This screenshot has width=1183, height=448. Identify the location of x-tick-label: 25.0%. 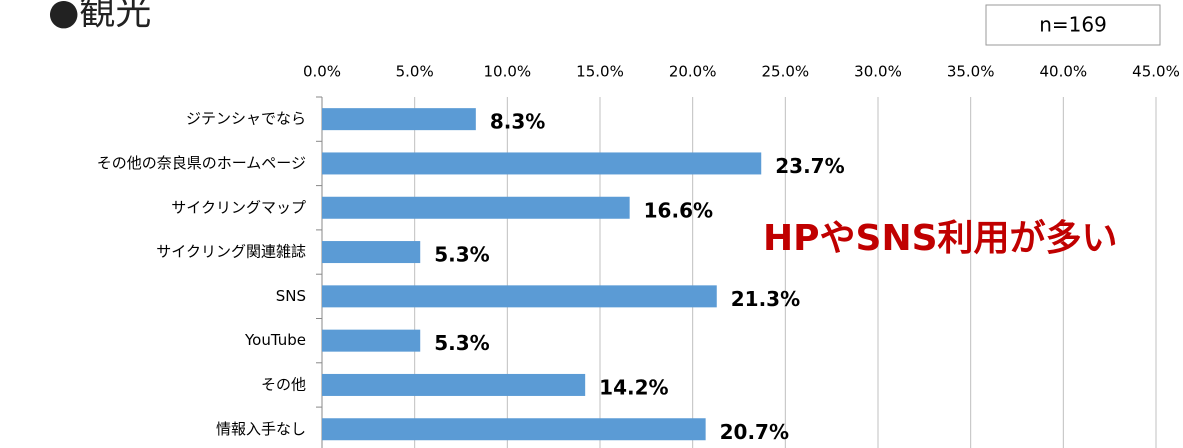
(786, 72).